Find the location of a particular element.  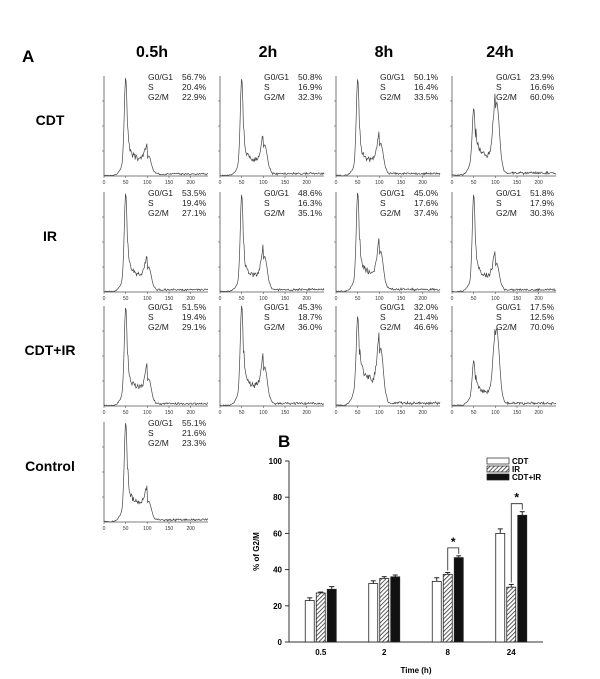

significance-marker: * is located at coordinates (453, 542).